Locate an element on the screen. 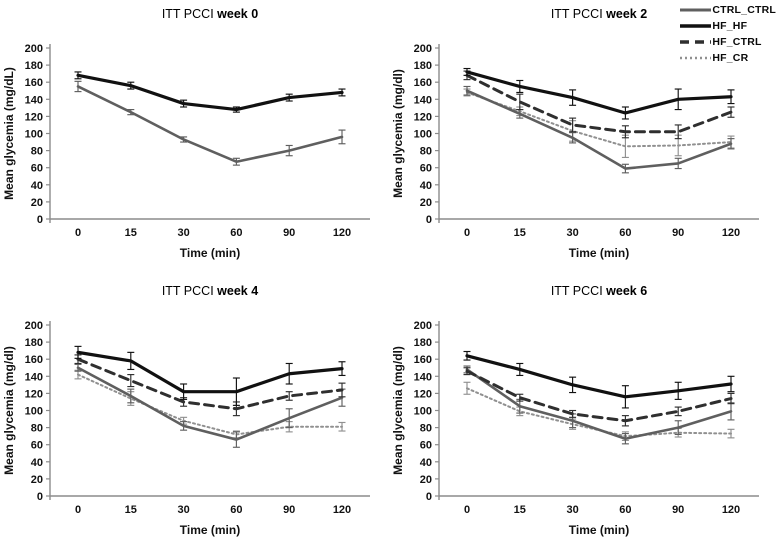 The width and height of the screenshot is (777, 553). chart-title: ITT PCCI week 0 is located at coordinates (210, 14).